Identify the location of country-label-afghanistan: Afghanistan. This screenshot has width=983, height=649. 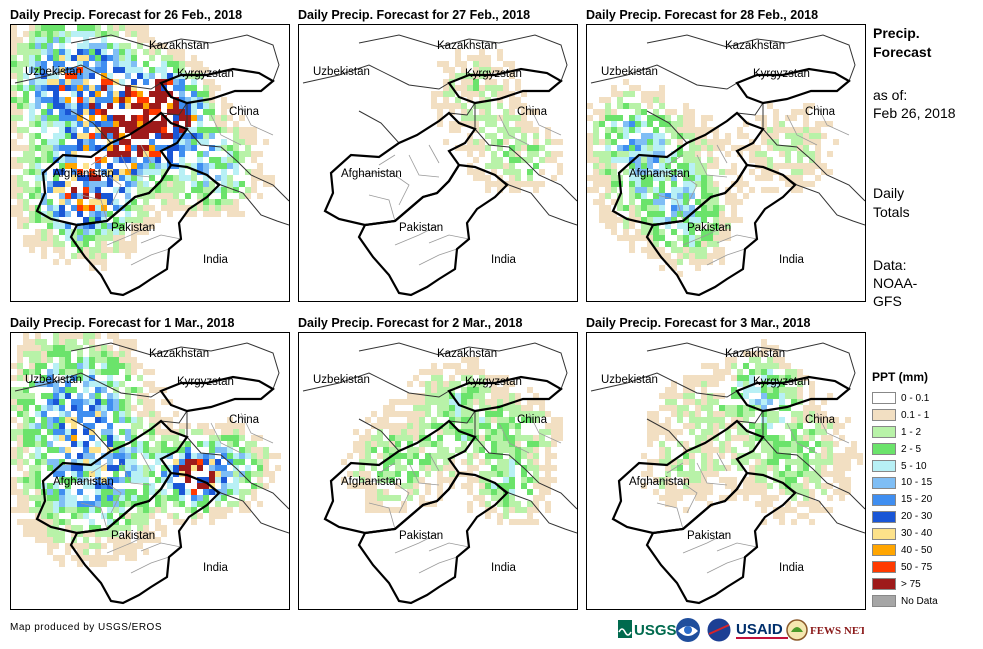
(371, 174).